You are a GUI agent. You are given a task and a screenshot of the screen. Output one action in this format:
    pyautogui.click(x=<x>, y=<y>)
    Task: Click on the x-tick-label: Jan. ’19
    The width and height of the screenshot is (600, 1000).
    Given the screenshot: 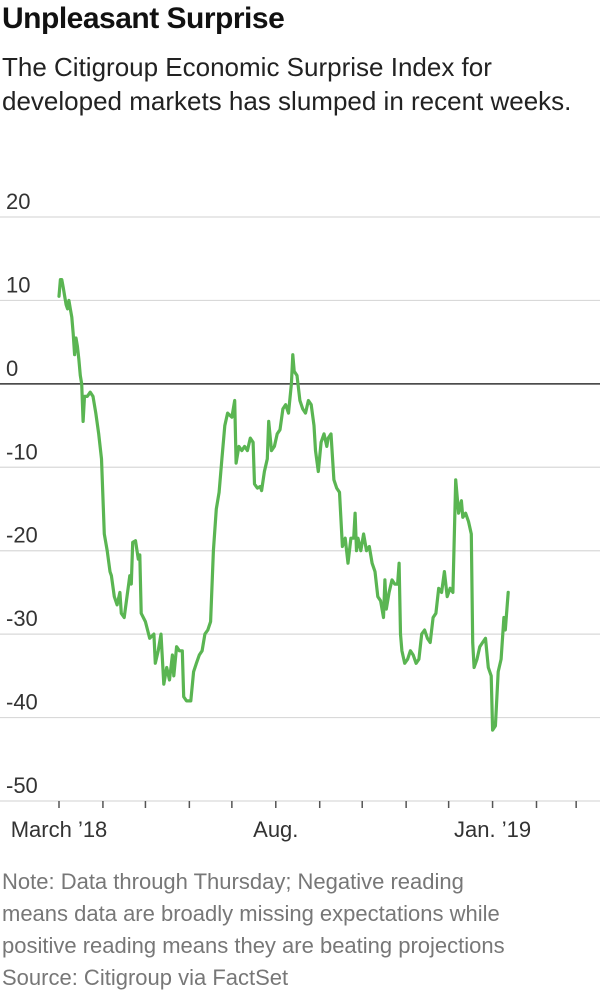 What is the action you would take?
    pyautogui.click(x=492, y=829)
    